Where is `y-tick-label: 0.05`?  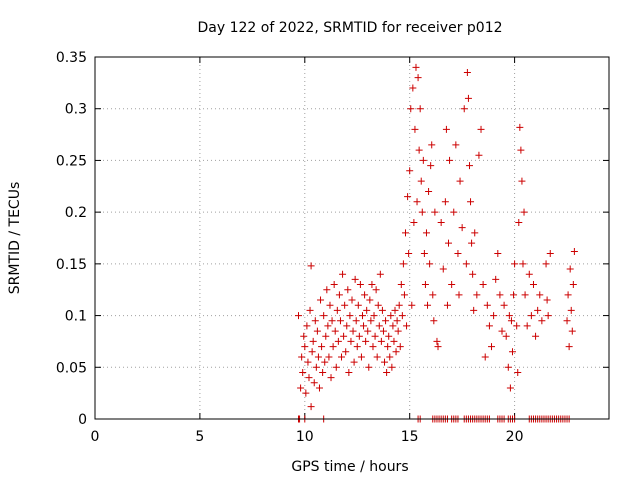
y-tick-label: 0.05 is located at coordinates (71, 368).